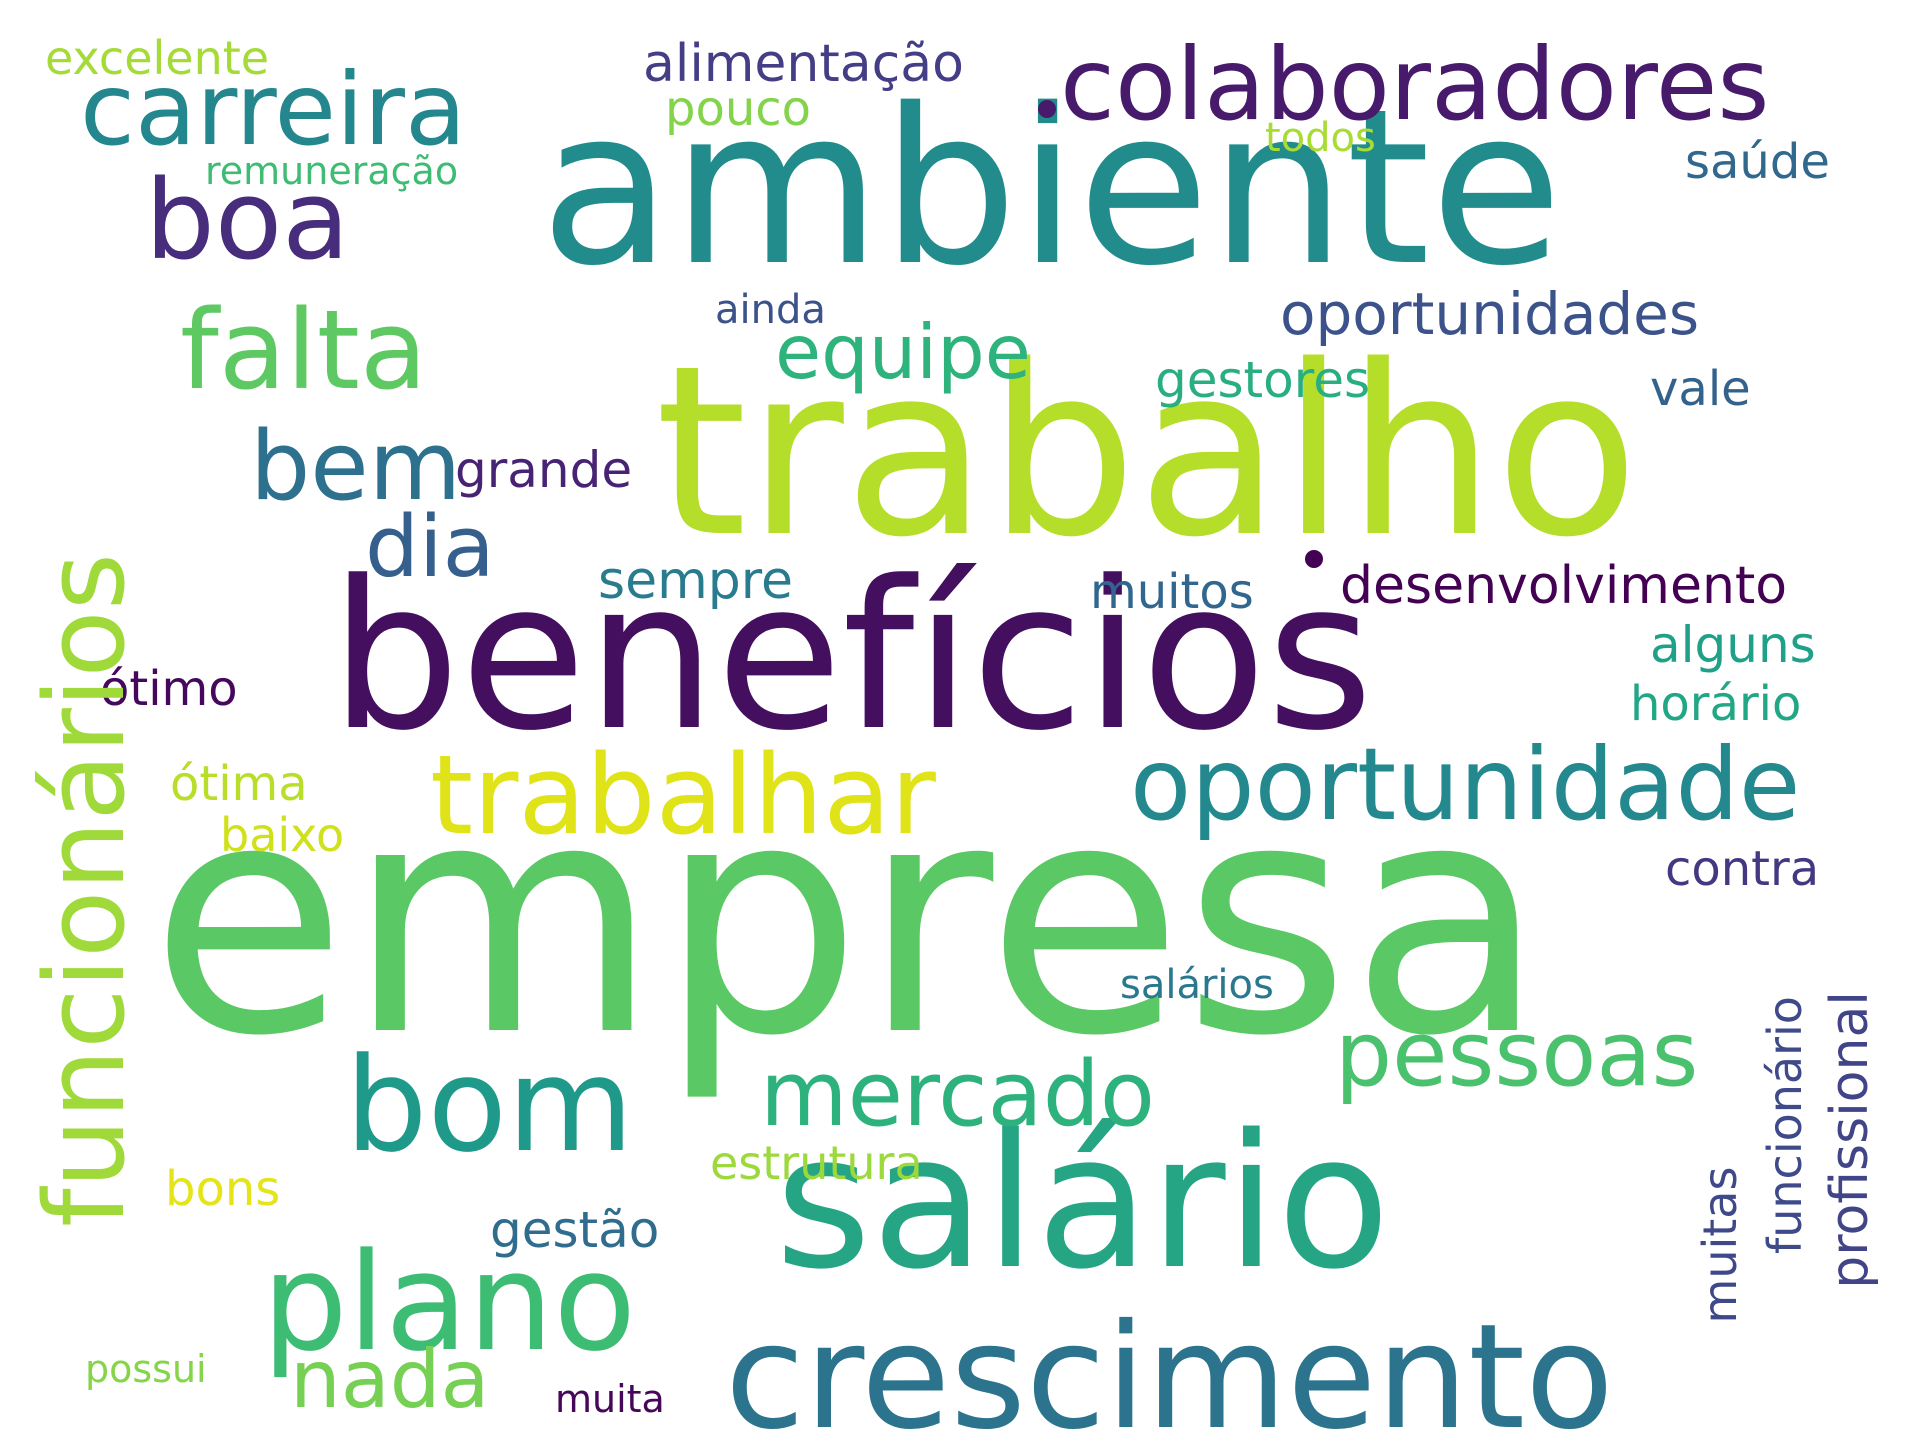  What do you see at coordinates (1415, 84) in the screenshot?
I see `word-colaboradores: colaboradores` at bounding box center [1415, 84].